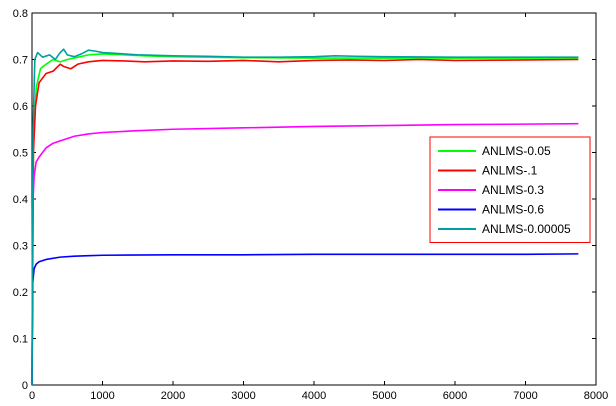  I want to click on legend-label: ANLMS-0.00005, so click(526, 229).